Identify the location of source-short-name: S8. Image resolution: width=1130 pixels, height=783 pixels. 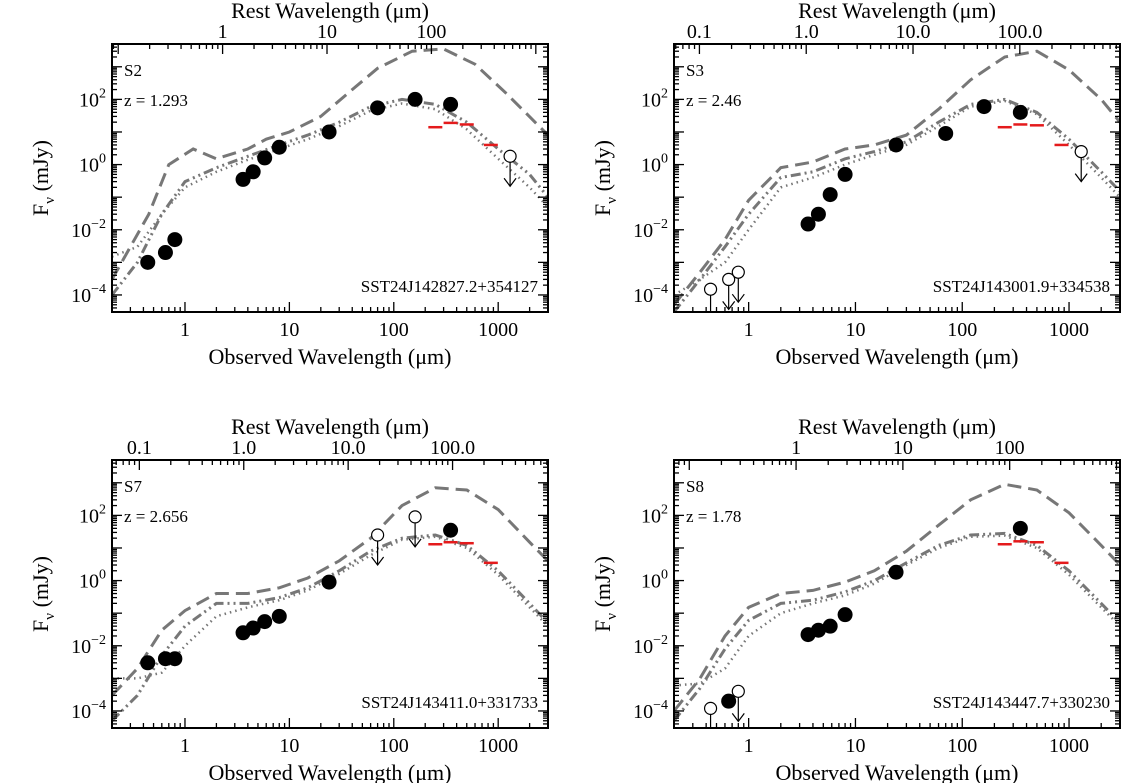
(695, 486).